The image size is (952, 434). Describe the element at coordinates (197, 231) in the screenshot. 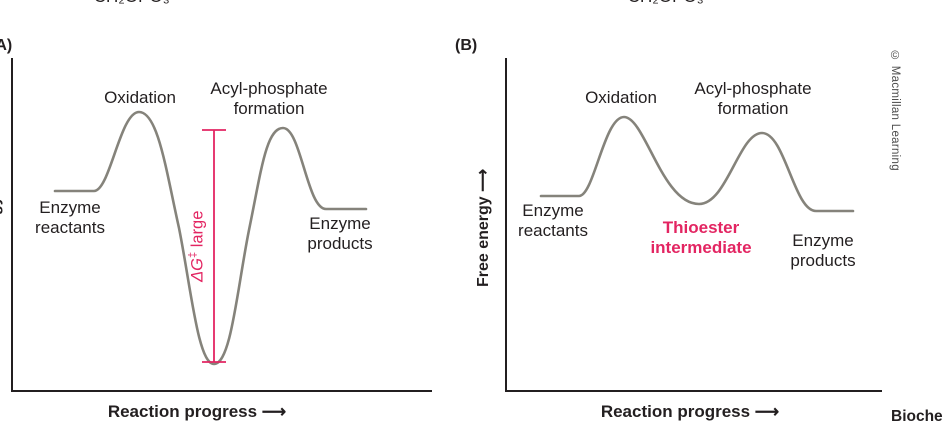

I see `delta-g-suffix: large` at that location.